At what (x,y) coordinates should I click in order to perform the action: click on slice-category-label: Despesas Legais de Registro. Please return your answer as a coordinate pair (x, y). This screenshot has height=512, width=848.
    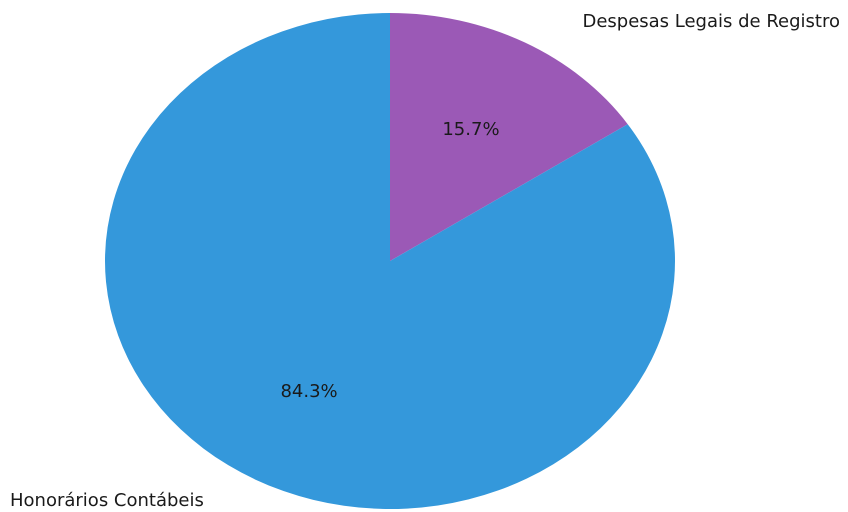
    Looking at the image, I should click on (711, 21).